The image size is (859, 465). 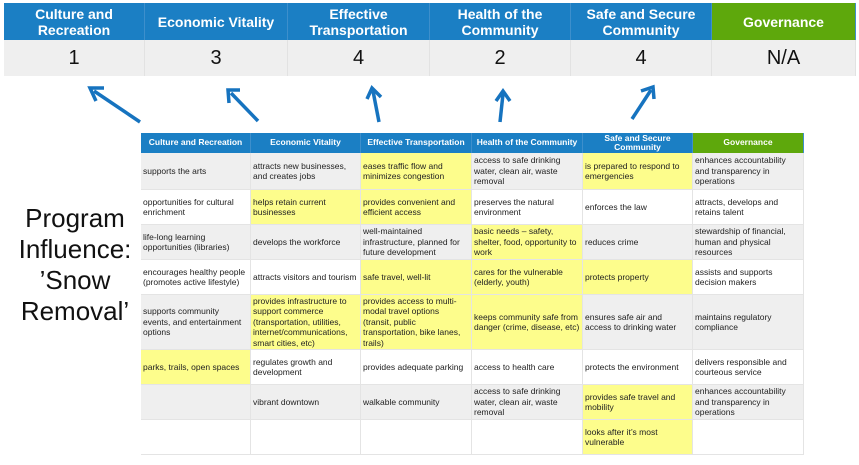 What do you see at coordinates (638, 143) in the screenshot?
I see `matrix-header: Safe and Secure Community` at bounding box center [638, 143].